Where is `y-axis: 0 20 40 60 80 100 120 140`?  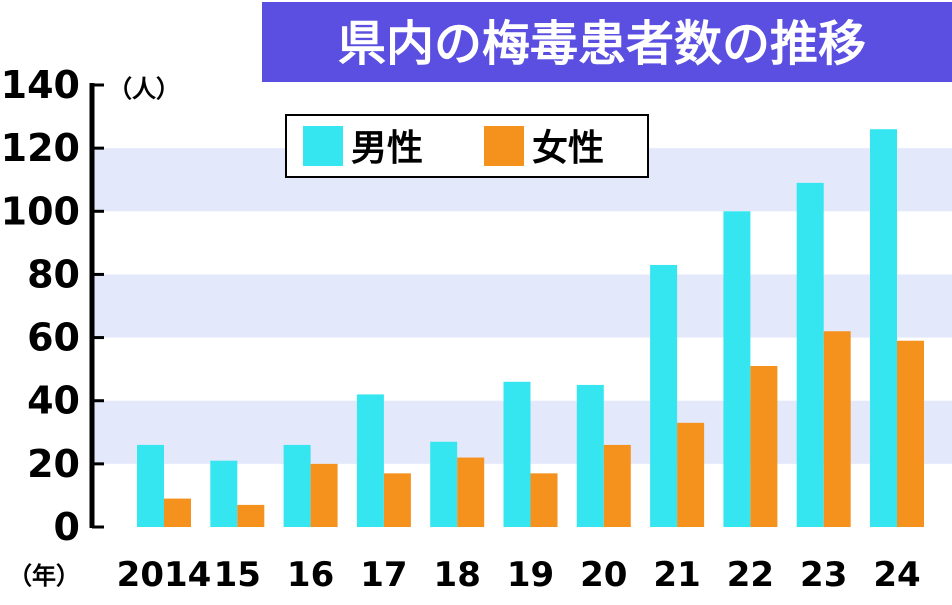 y-axis: 0 20 40 60 80 100 120 140 is located at coordinates (52, 306).